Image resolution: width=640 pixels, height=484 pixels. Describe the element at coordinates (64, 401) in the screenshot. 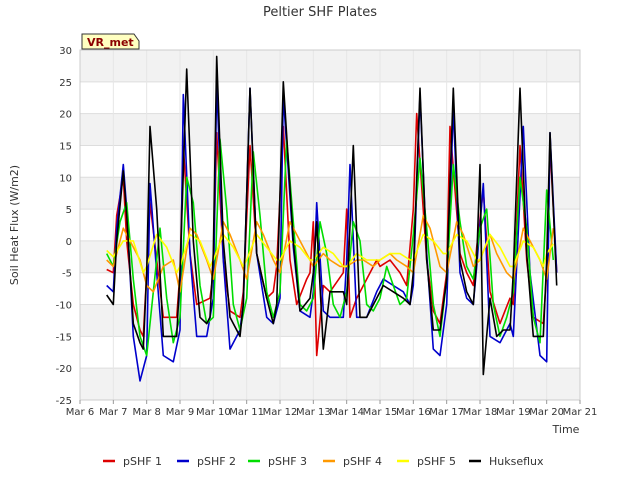

I see `y-tick-label: -25` at that location.